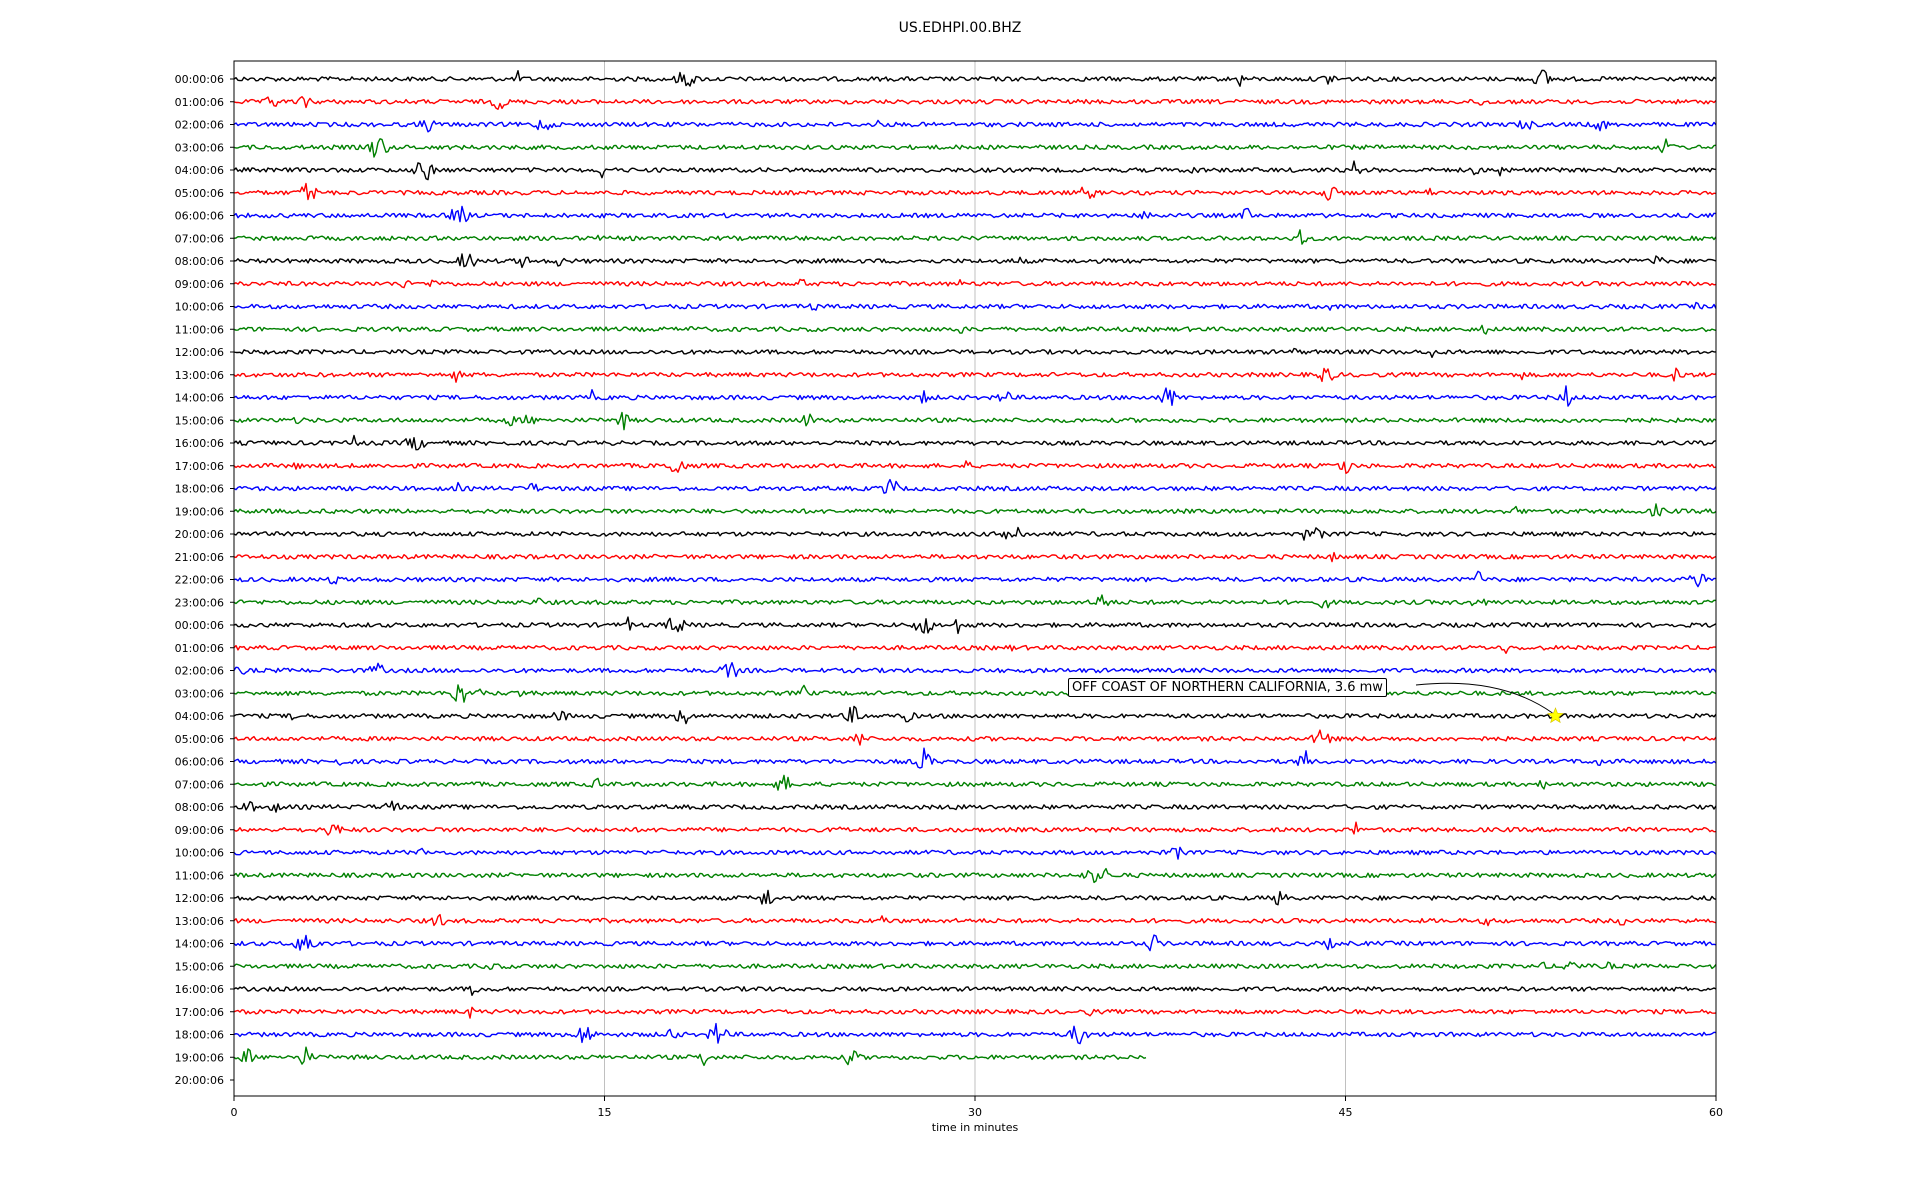 This screenshot has width=1920, height=1200. I want to click on row-label-18: 18:00:06, so click(199, 489).